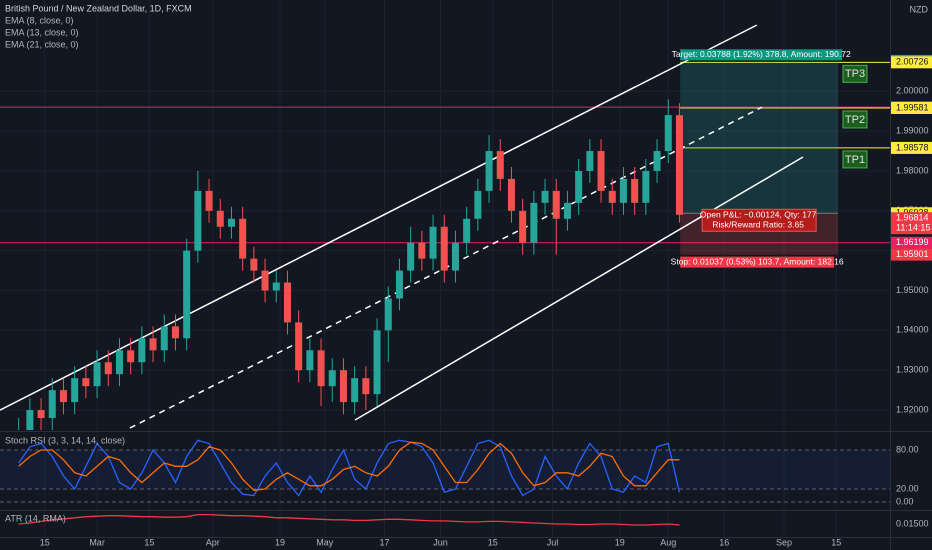 The image size is (932, 550). Describe the element at coordinates (913, 228) in the screenshot. I see `countdown: 11:14:15` at that location.